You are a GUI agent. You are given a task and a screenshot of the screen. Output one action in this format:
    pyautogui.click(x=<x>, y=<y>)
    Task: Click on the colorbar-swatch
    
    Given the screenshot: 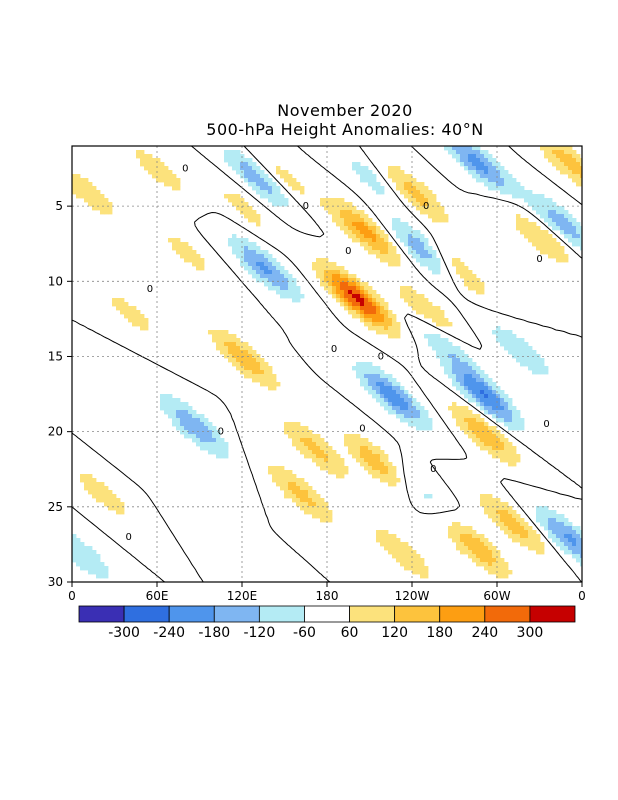 What is the action you would take?
    pyautogui.click(x=507, y=614)
    